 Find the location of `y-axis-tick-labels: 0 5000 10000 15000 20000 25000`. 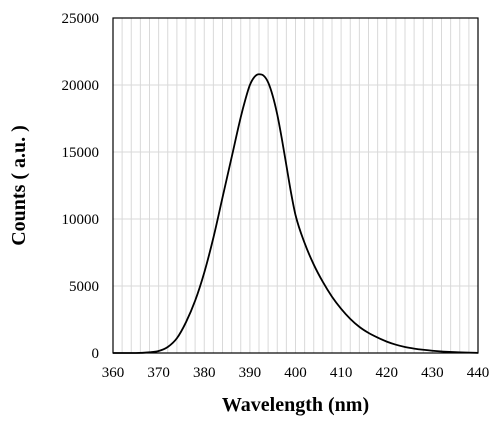

y-axis-tick-labels: 0 5000 10000 15000 20000 25000 is located at coordinates (81, 186).